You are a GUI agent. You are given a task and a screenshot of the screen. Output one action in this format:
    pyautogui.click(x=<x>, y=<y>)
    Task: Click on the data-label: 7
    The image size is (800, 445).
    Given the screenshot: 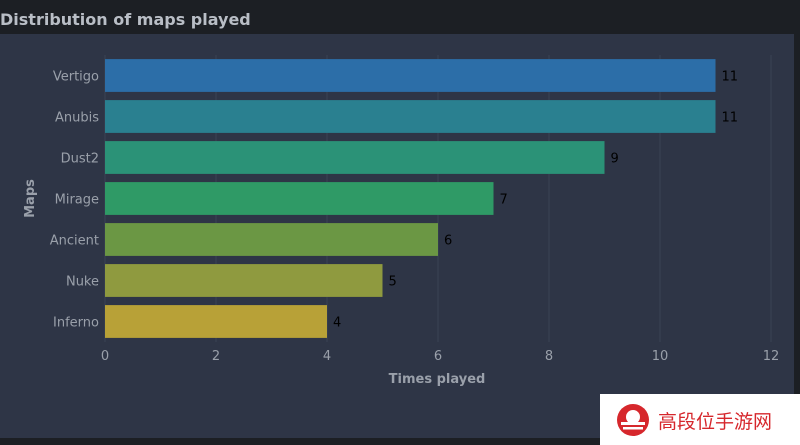 What is the action you would take?
    pyautogui.click(x=504, y=200)
    